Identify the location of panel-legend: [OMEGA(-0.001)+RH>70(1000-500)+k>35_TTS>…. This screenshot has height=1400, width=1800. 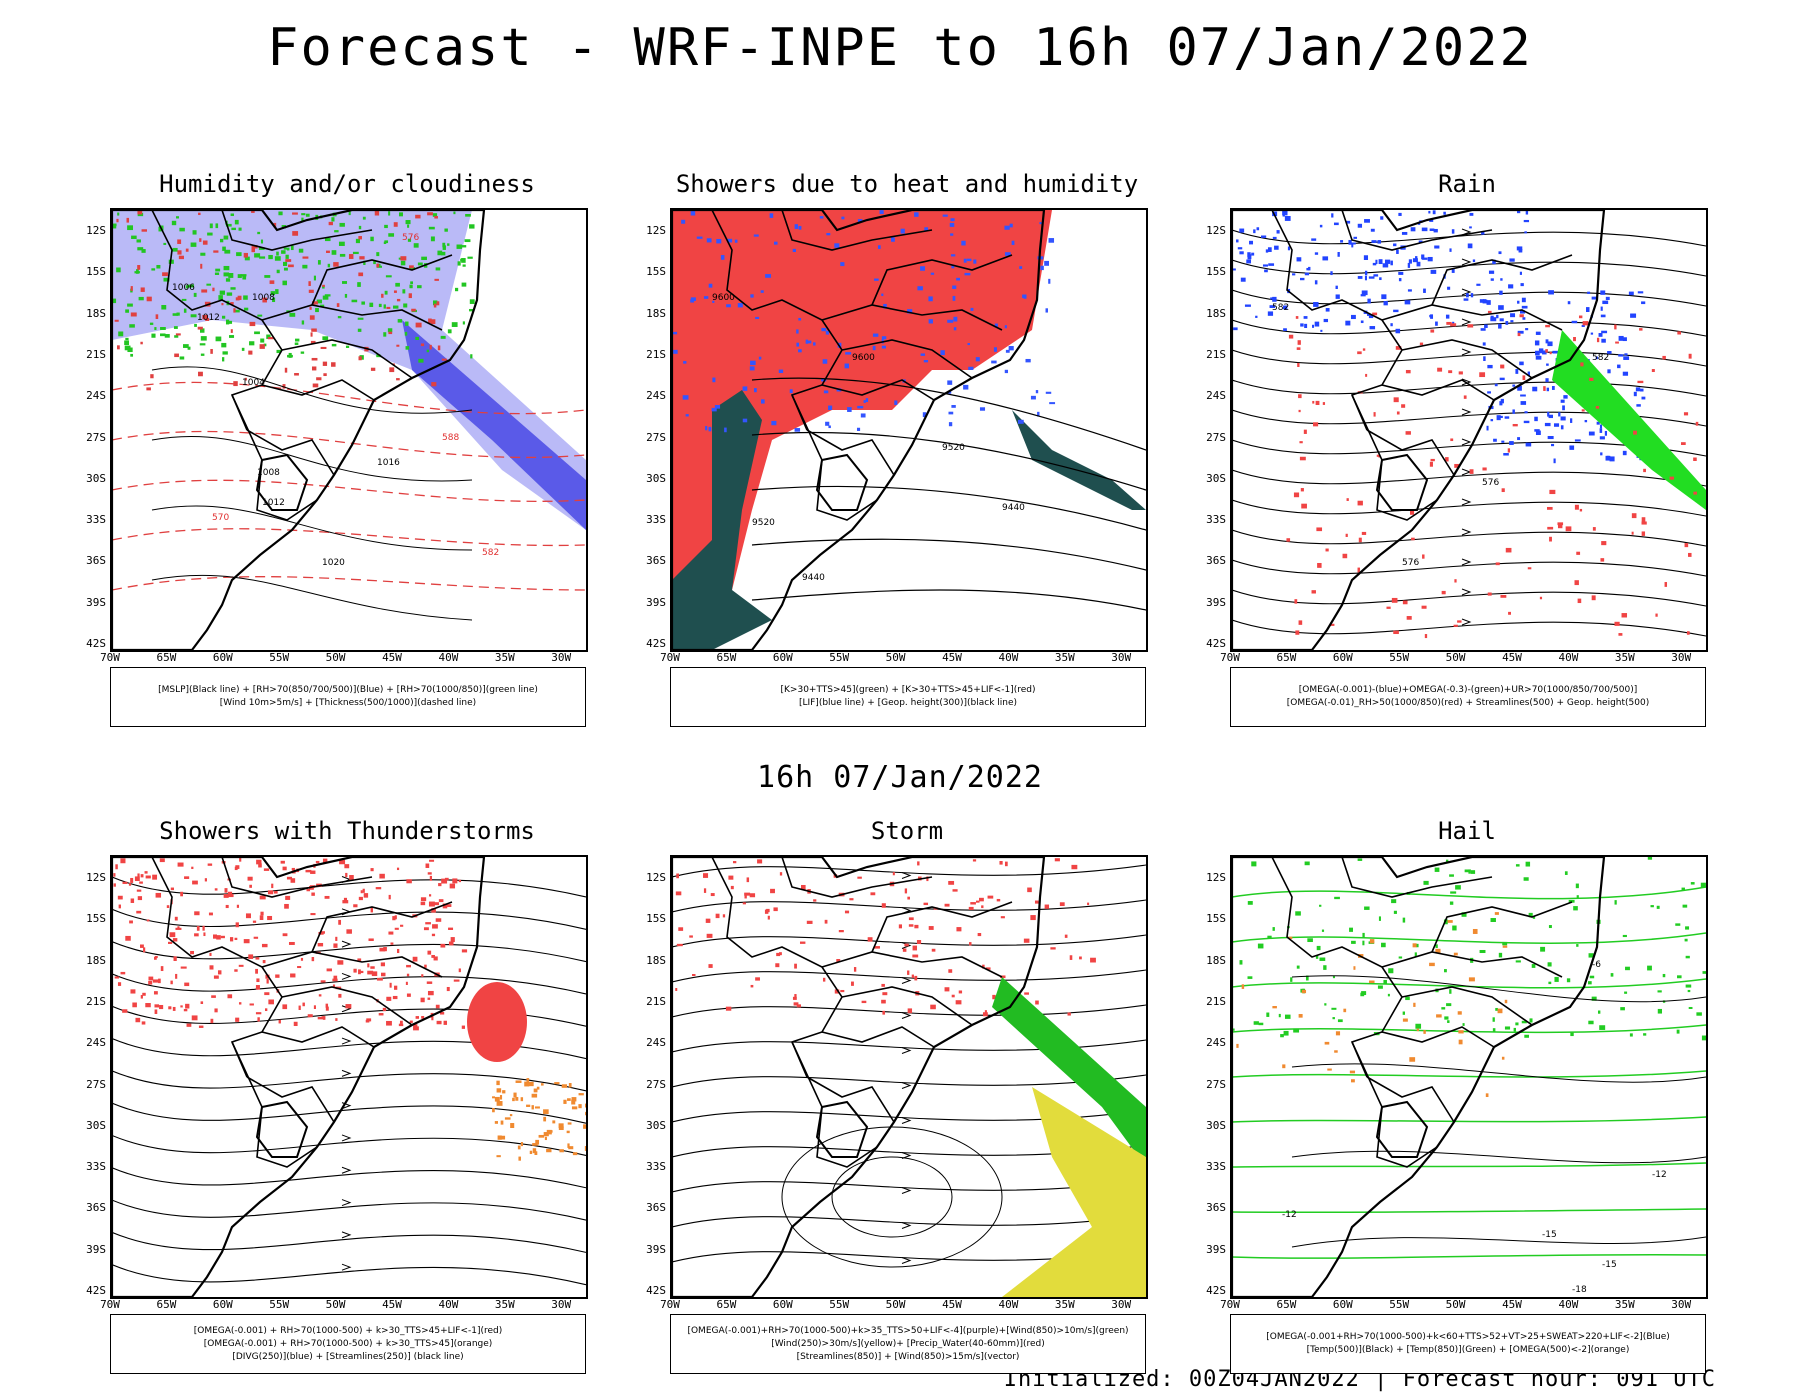
(908, 1344).